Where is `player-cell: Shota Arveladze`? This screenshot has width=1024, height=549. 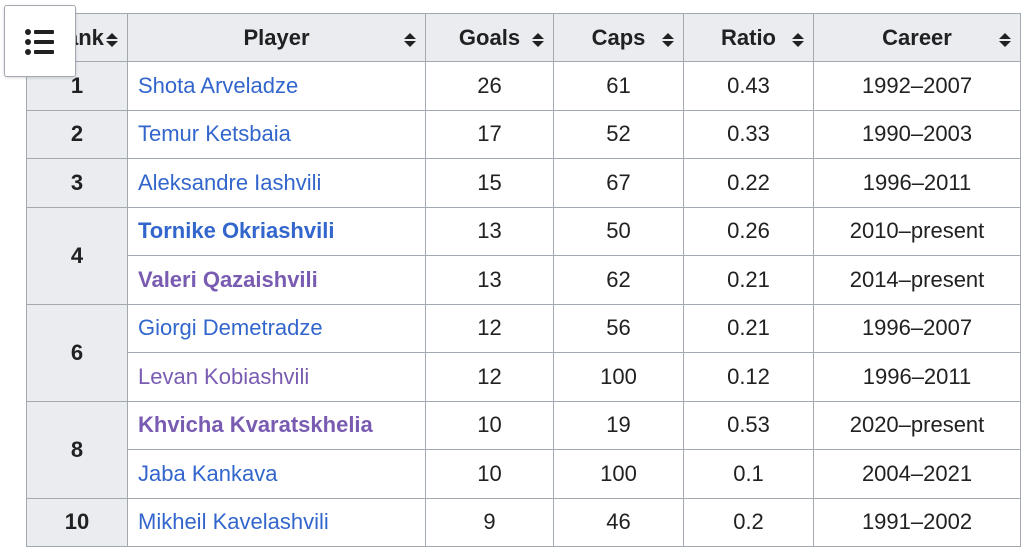 player-cell: Shota Arveladze is located at coordinates (276, 86).